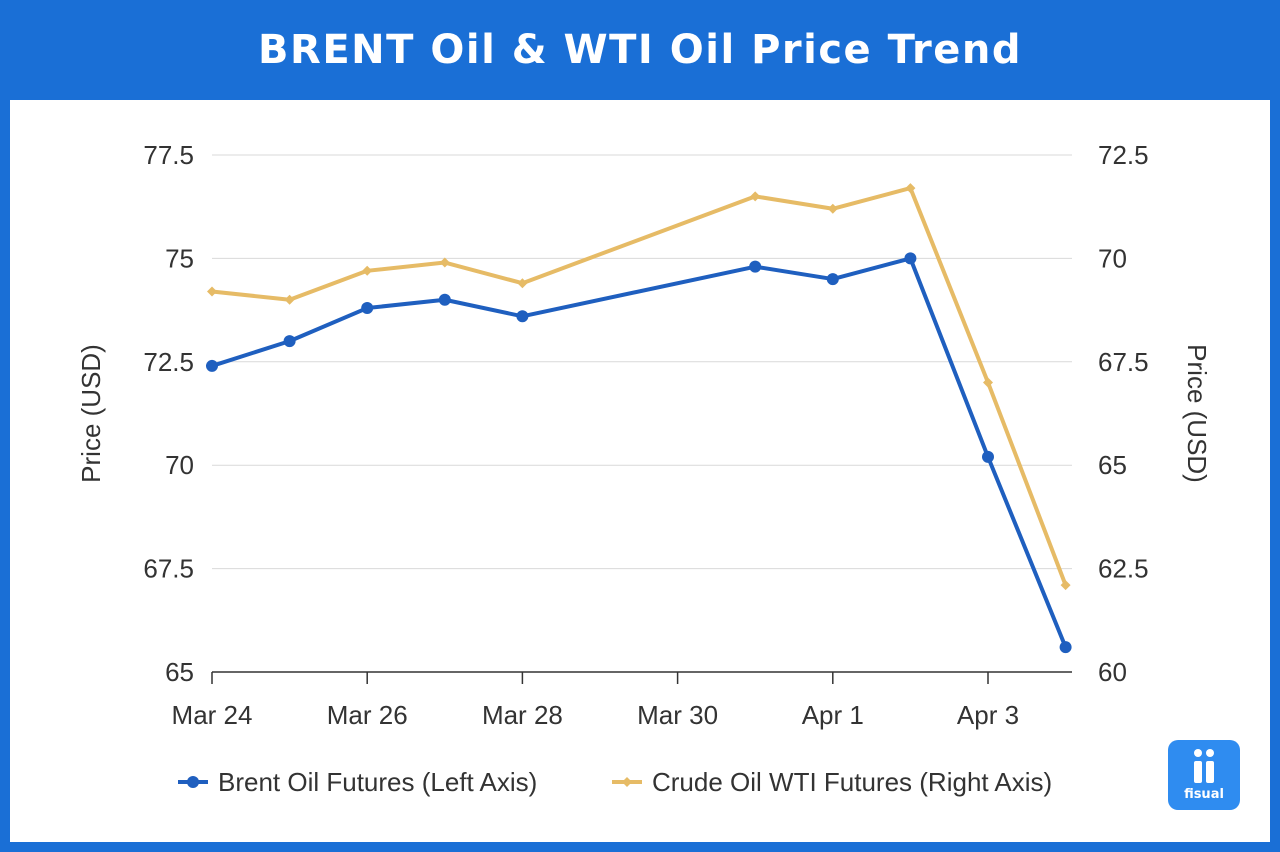 This screenshot has width=1280, height=852. Describe the element at coordinates (1204, 794) in the screenshot. I see `fisual-logo-text: fisual` at that location.